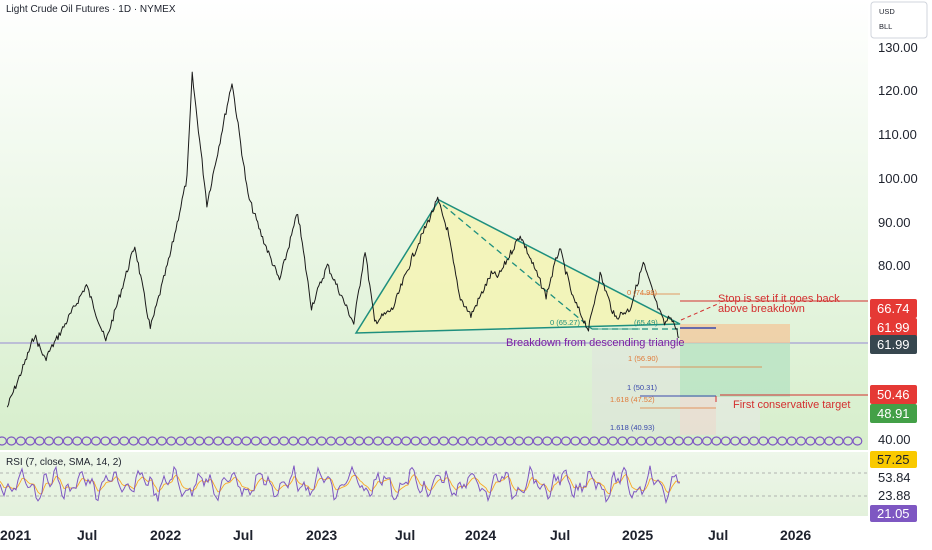  What do you see at coordinates (340, 485) in the screenshot?
I see `rsi-line` at bounding box center [340, 485].